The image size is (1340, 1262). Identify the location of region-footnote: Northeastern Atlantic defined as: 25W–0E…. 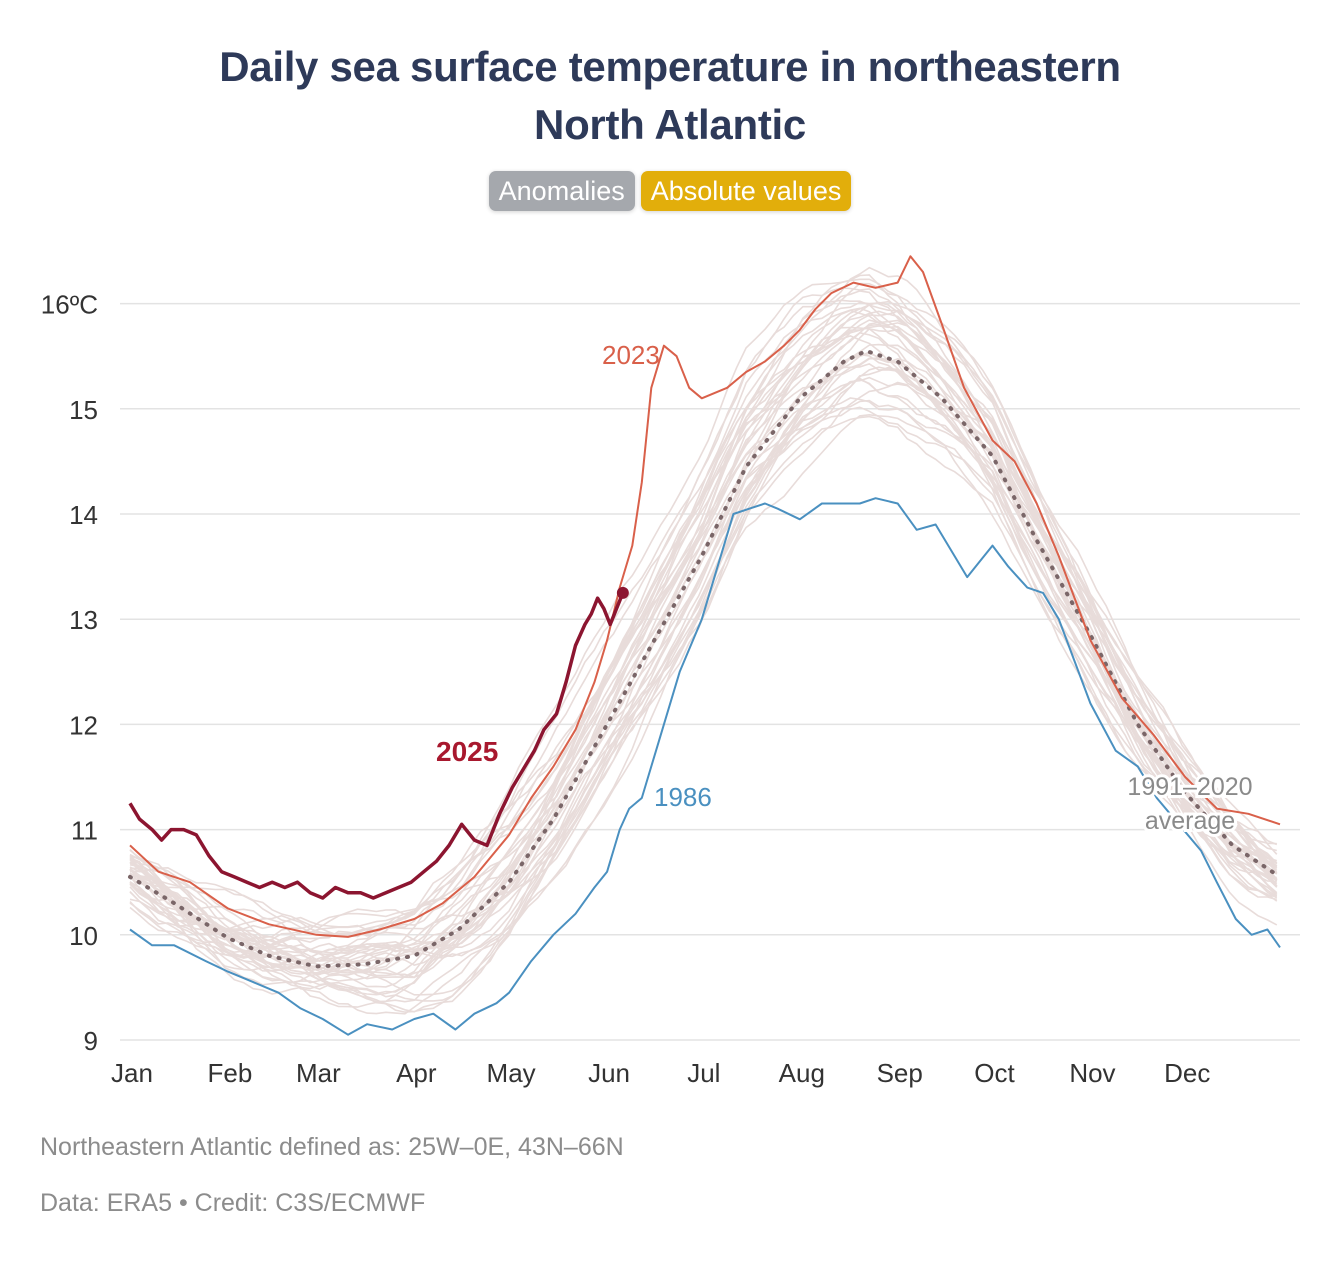
(332, 1147).